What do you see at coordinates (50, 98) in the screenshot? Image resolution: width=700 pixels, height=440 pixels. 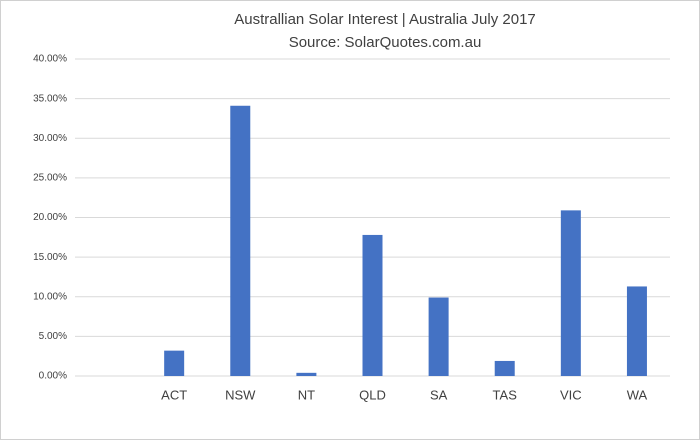 I see `y-tick-label: 35.00%` at bounding box center [50, 98].